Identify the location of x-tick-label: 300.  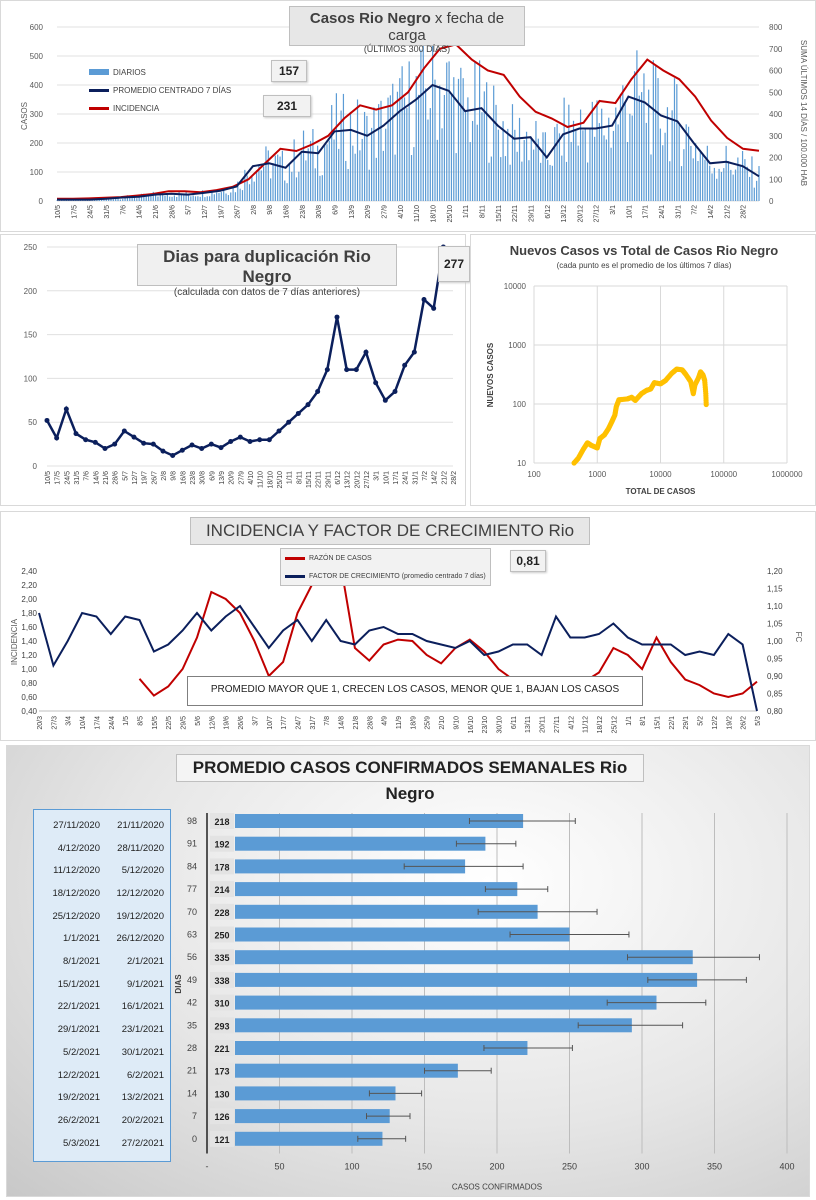
(641, 1167).